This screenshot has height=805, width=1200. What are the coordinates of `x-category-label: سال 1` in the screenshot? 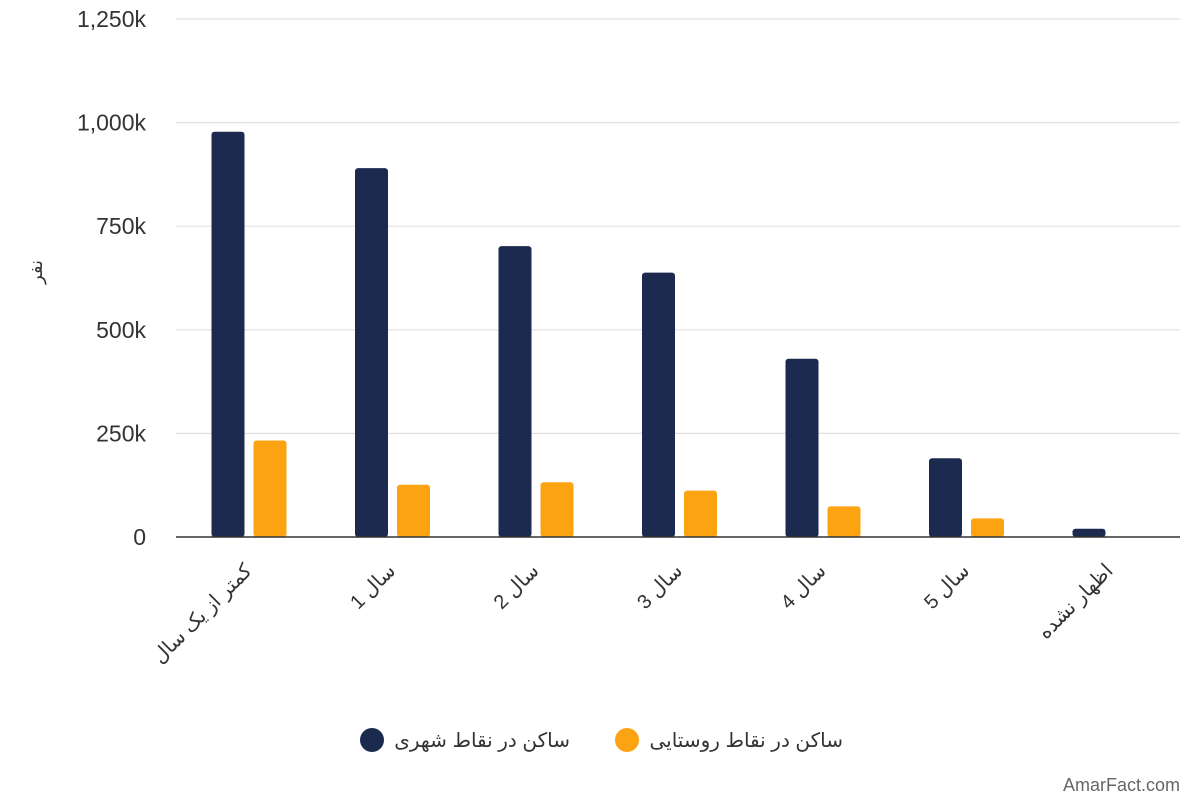 It's located at (373, 587).